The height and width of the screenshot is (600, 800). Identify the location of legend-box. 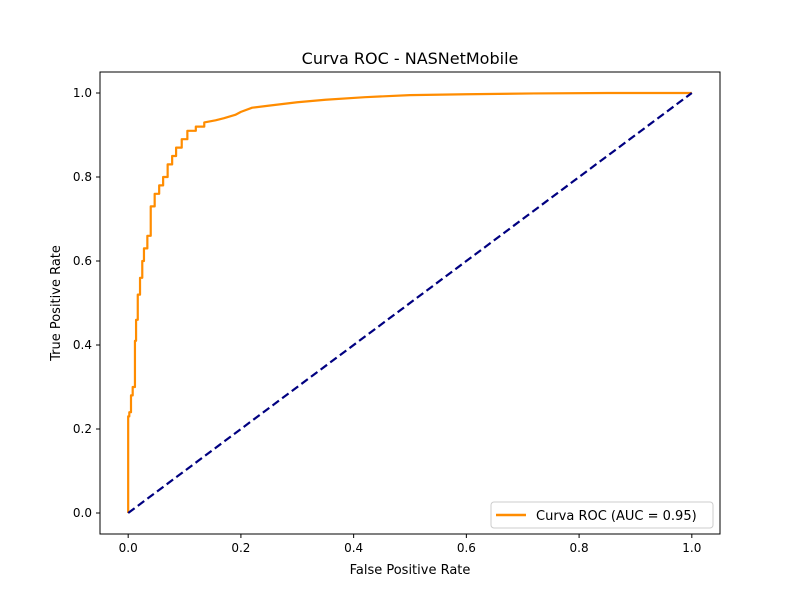
(602, 515).